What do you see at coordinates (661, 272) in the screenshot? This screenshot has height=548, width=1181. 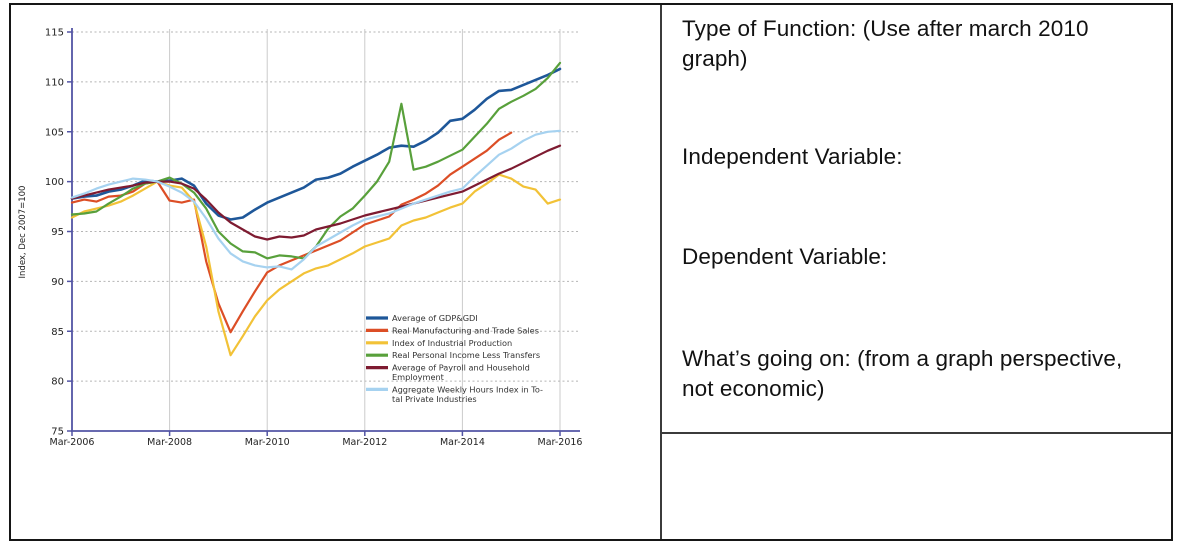 I see `column-divider` at bounding box center [661, 272].